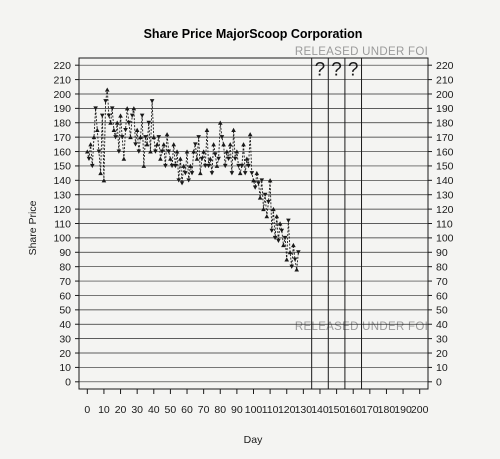  I want to click on foi-stamp-text: RELEASED UNDER FOI, so click(361, 52).